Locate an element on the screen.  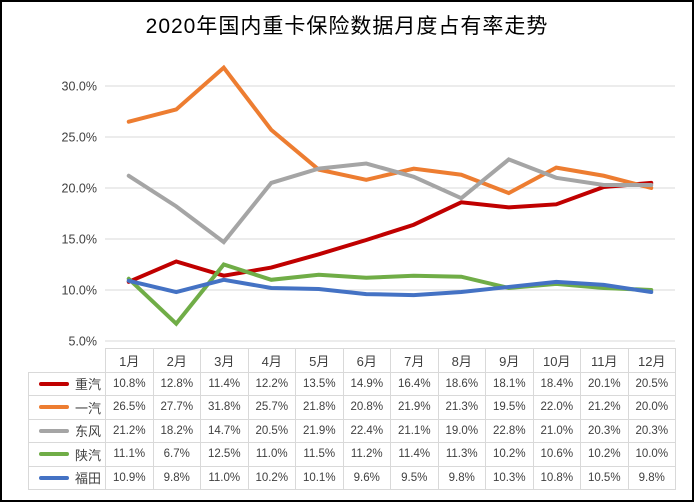
month-header: 9月 is located at coordinates (509, 360).